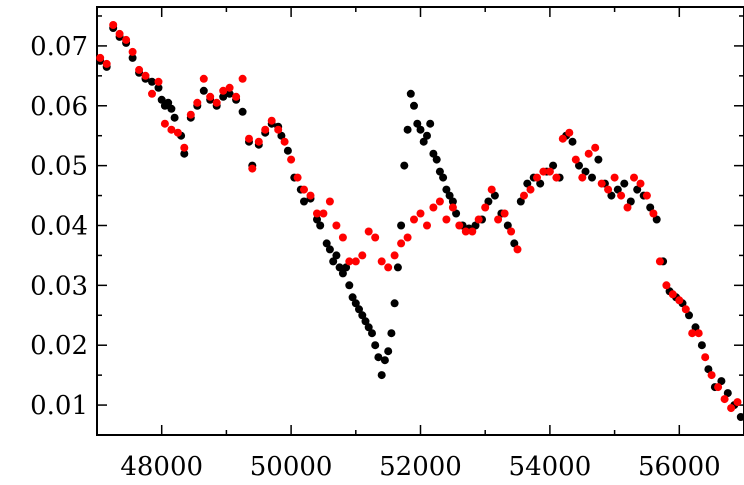  What do you see at coordinates (59, 47) in the screenshot?
I see `y-tick-label: 0.07` at bounding box center [59, 47].